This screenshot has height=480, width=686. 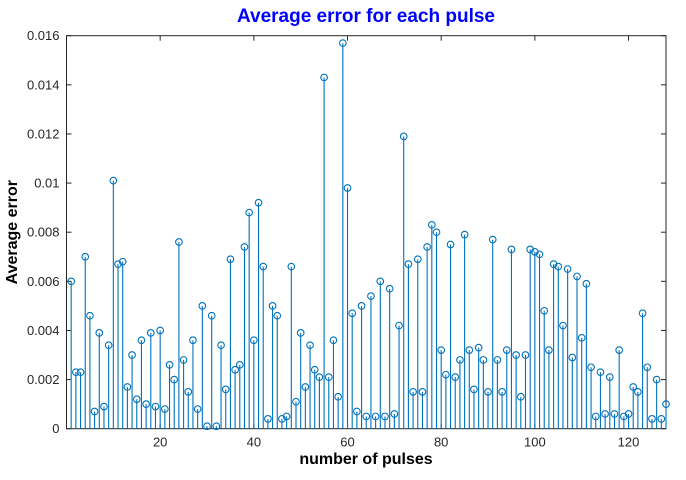 I want to click on y-axis-label-container: Average error, so click(x=13, y=232).